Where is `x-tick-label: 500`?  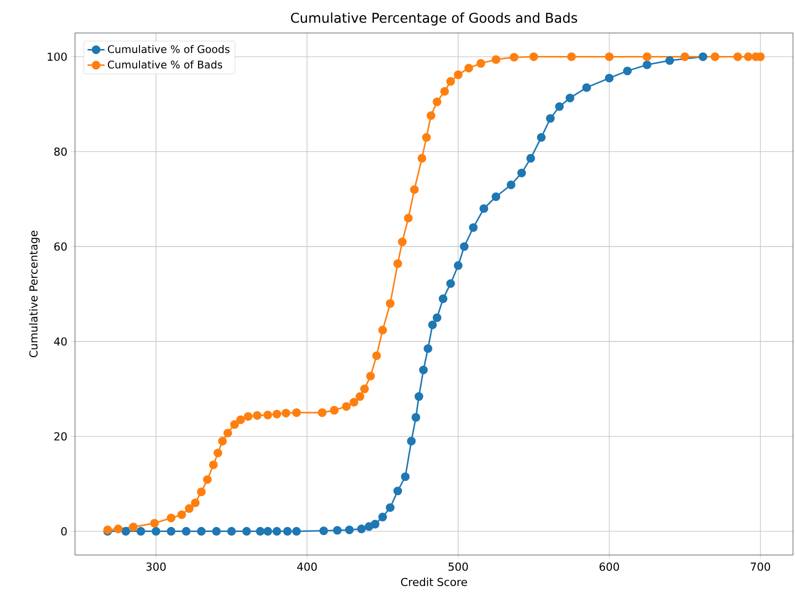 x-tick-label: 500 is located at coordinates (458, 566).